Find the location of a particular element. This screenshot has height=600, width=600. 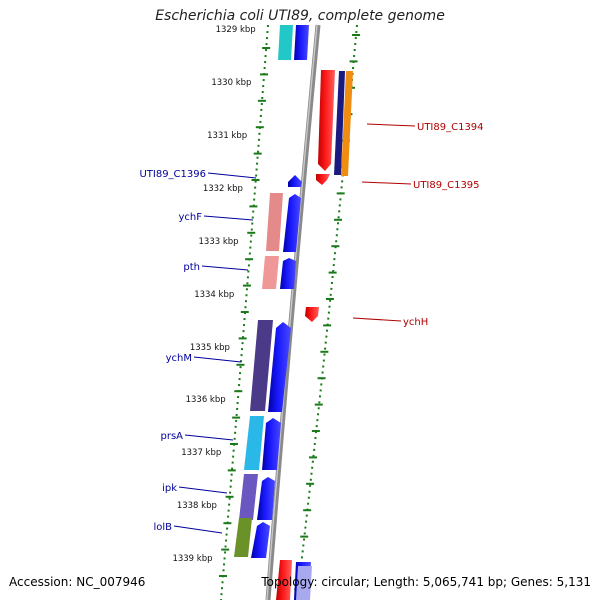

ruler-label: 1334 kbp is located at coordinates (214, 295).